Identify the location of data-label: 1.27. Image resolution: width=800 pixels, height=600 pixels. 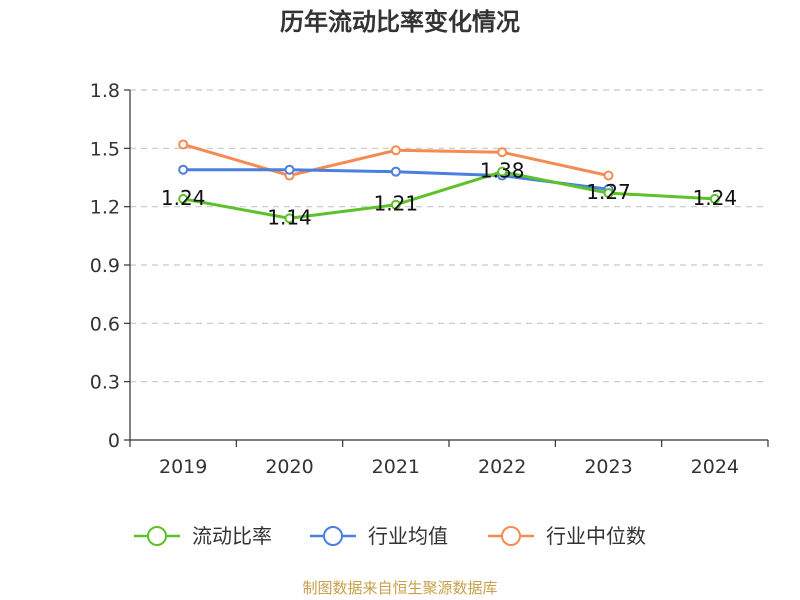
(608, 192).